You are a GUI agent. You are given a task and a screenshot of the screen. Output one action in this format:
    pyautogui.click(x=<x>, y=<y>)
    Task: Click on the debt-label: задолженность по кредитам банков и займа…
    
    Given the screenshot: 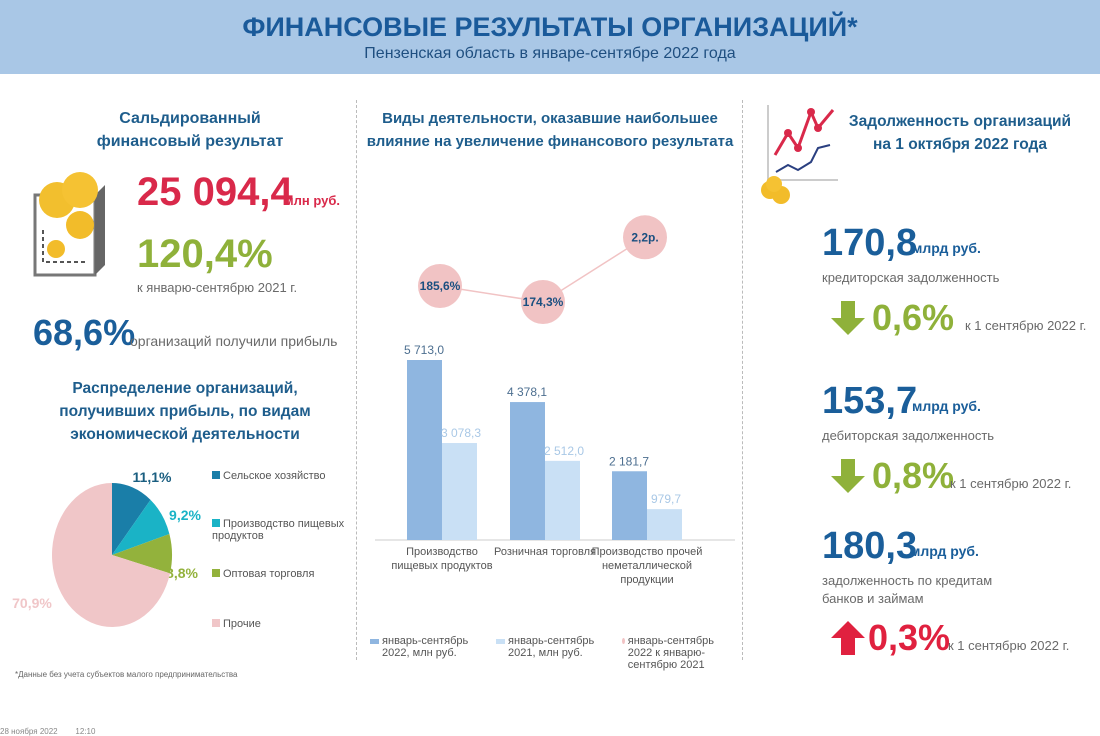 What is the action you would take?
    pyautogui.click(x=907, y=589)
    